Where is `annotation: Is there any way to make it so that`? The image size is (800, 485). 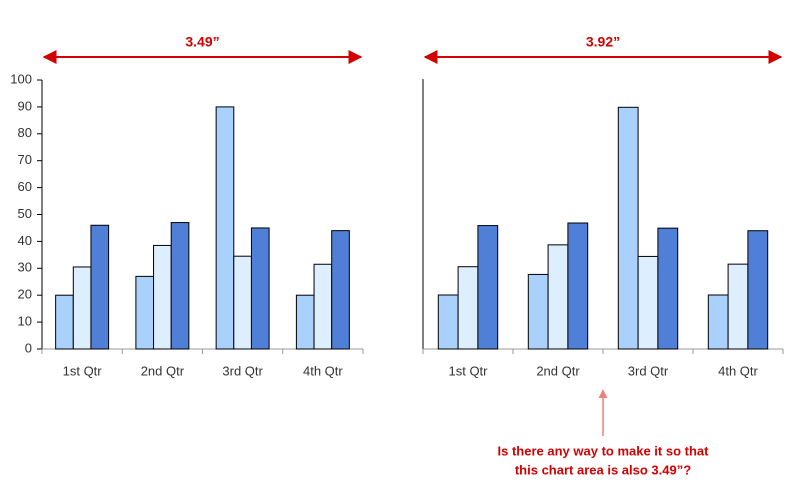
annotation: Is there any way to make it so that is located at coordinates (604, 450).